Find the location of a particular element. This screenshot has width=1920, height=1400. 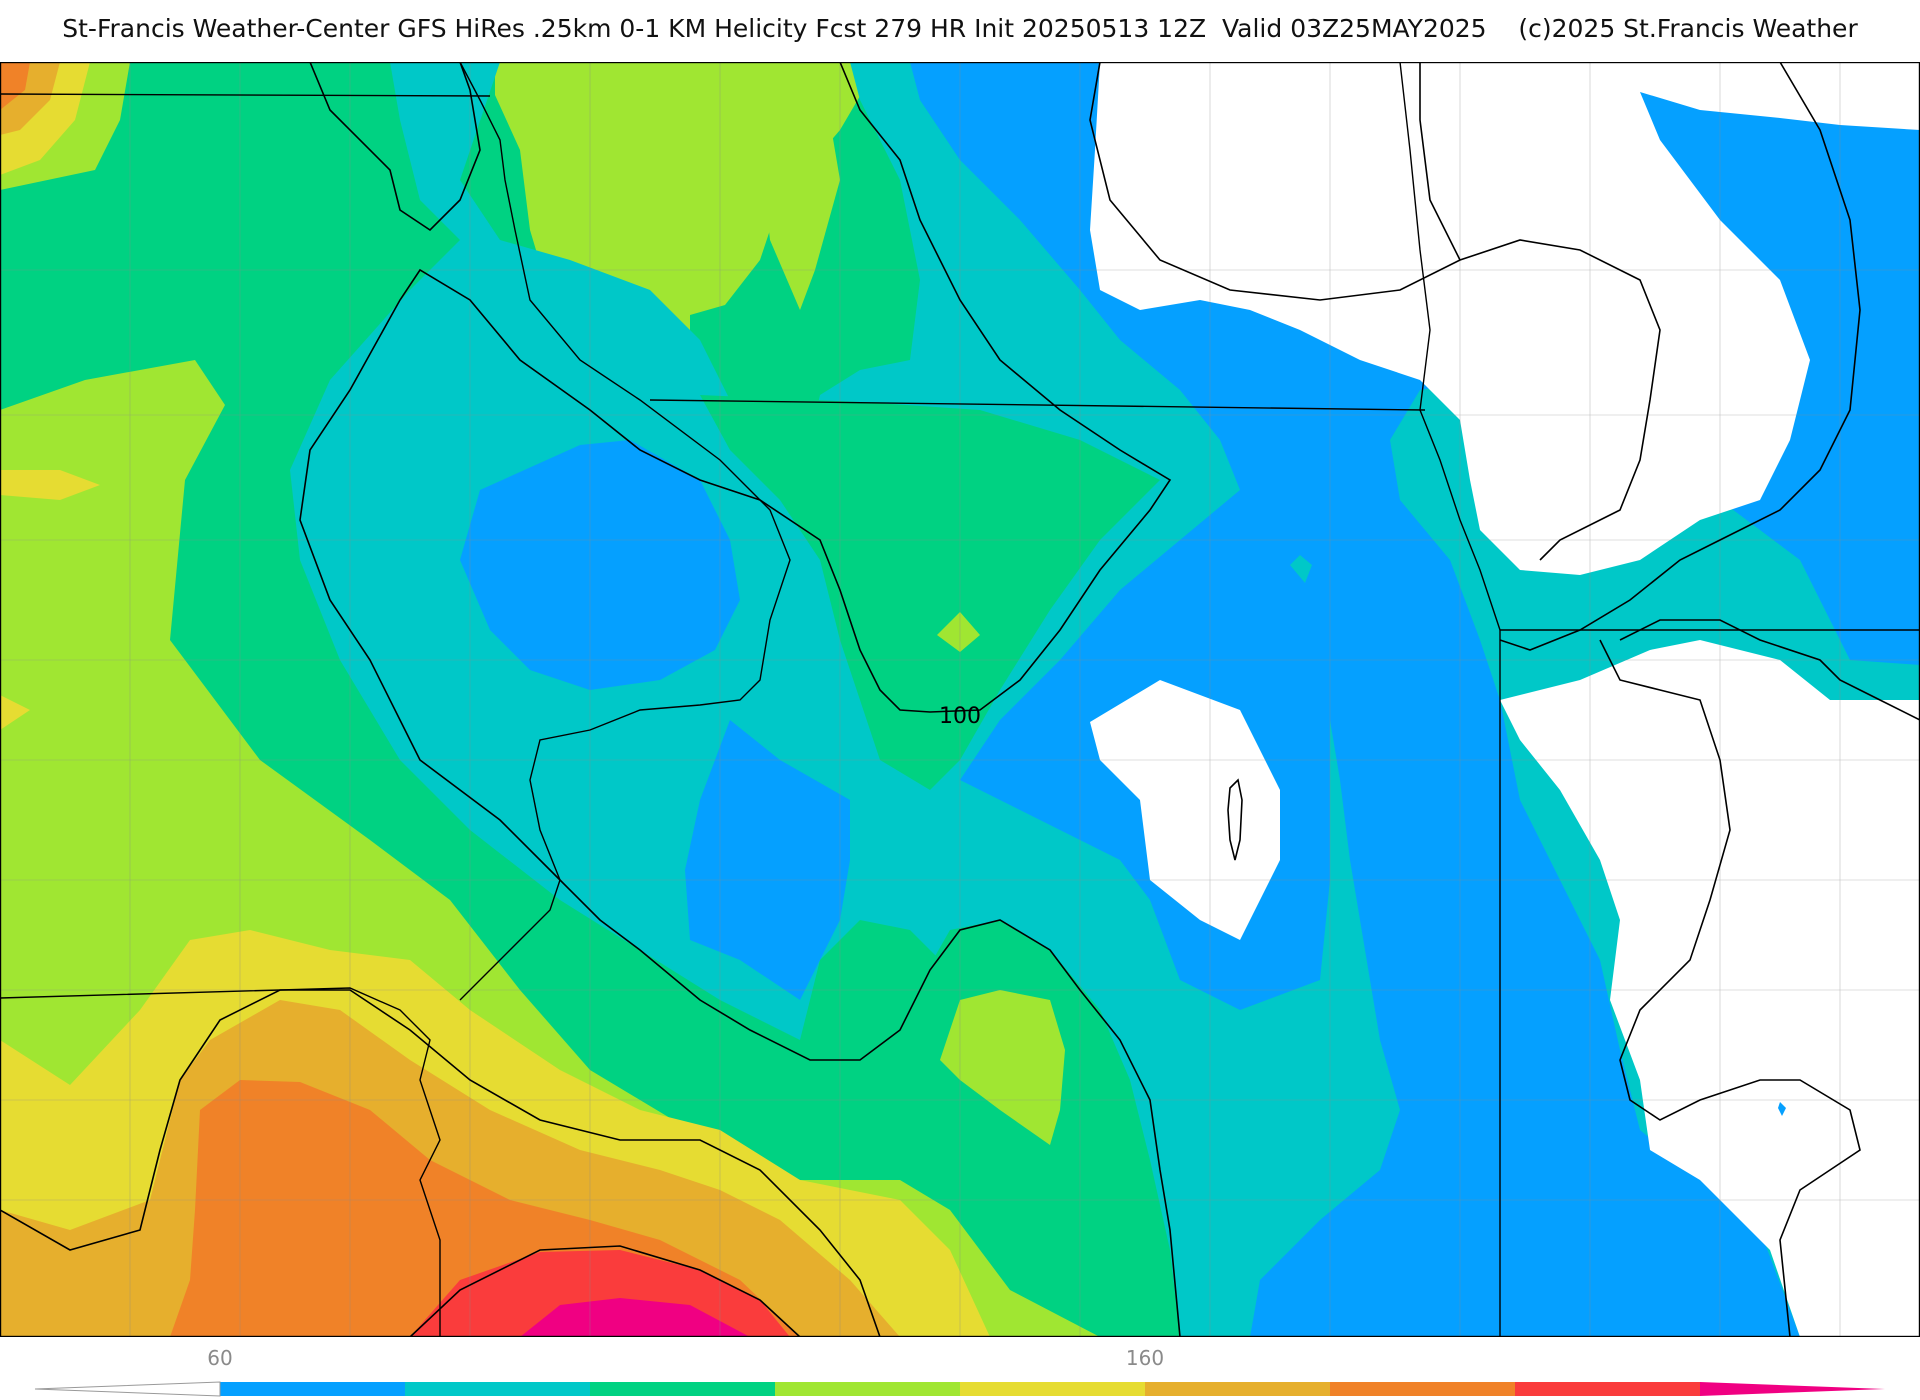

fill-yellowgreen-diamond is located at coordinates (958, 632).